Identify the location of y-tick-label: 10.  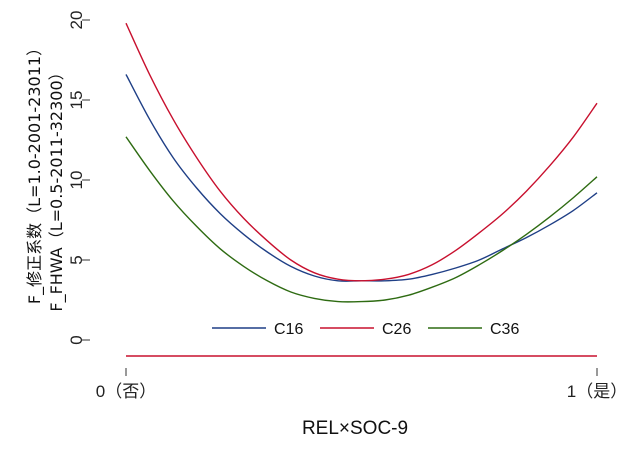
(76, 180).